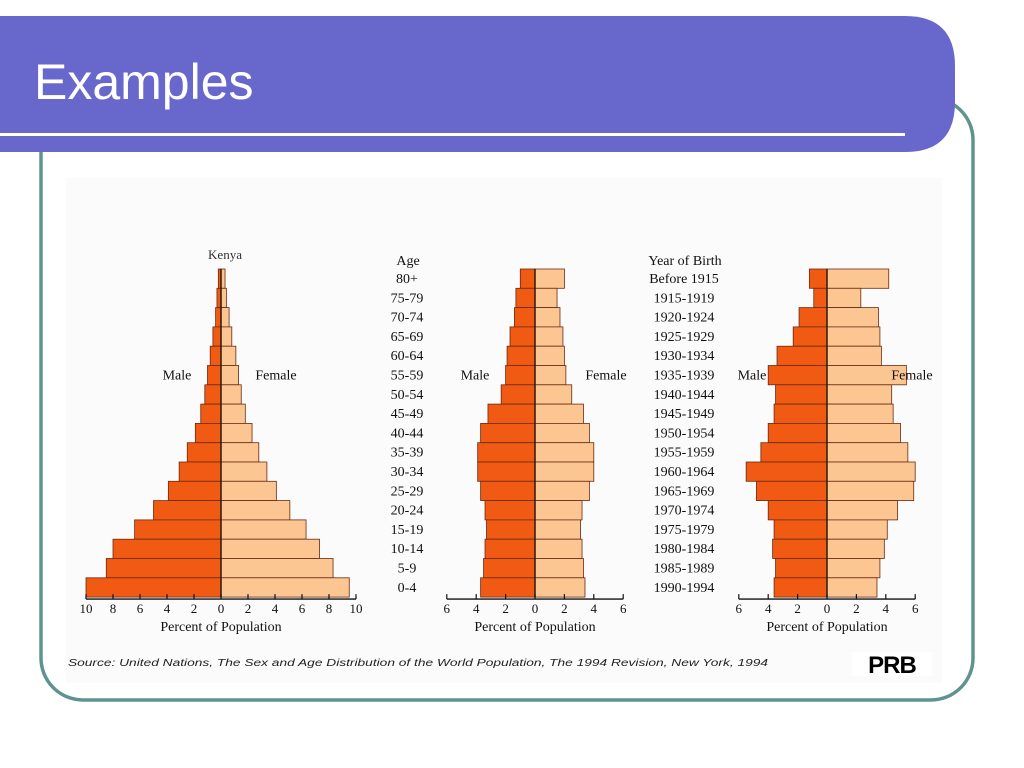 The height and width of the screenshot is (768, 1024). I want to click on right-pyramid: 6 4 2 0 2 4 6 Percent of Population Male Female, so click(834, 451).